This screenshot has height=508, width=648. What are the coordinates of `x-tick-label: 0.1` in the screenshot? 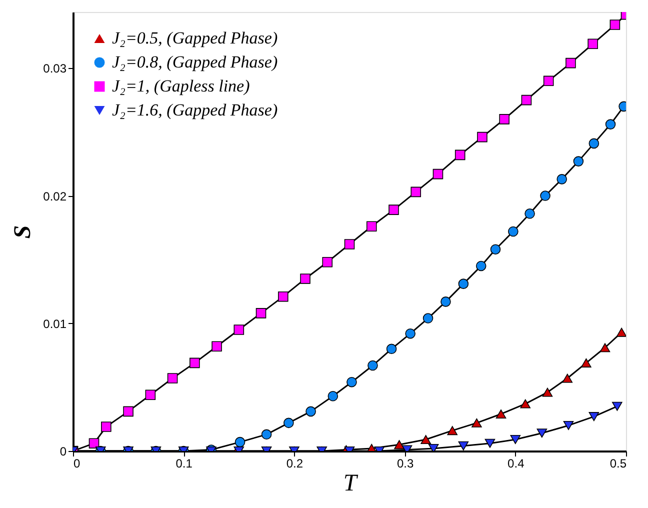 It's located at (184, 463).